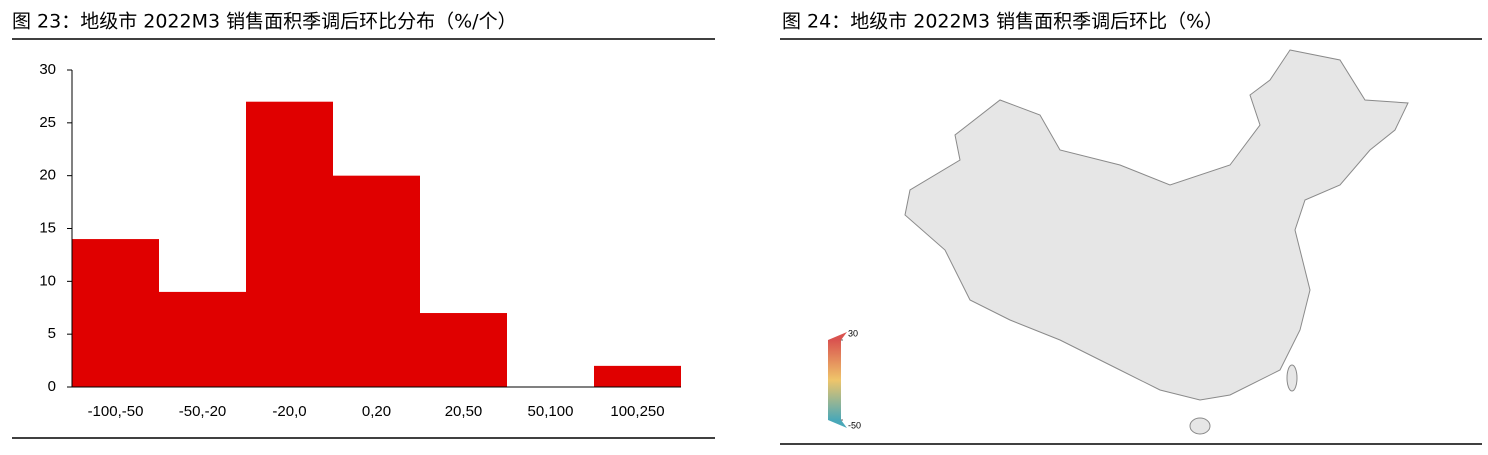 The width and height of the screenshot is (1488, 455). I want to click on x-tick-label: -100,-50, so click(116, 411).